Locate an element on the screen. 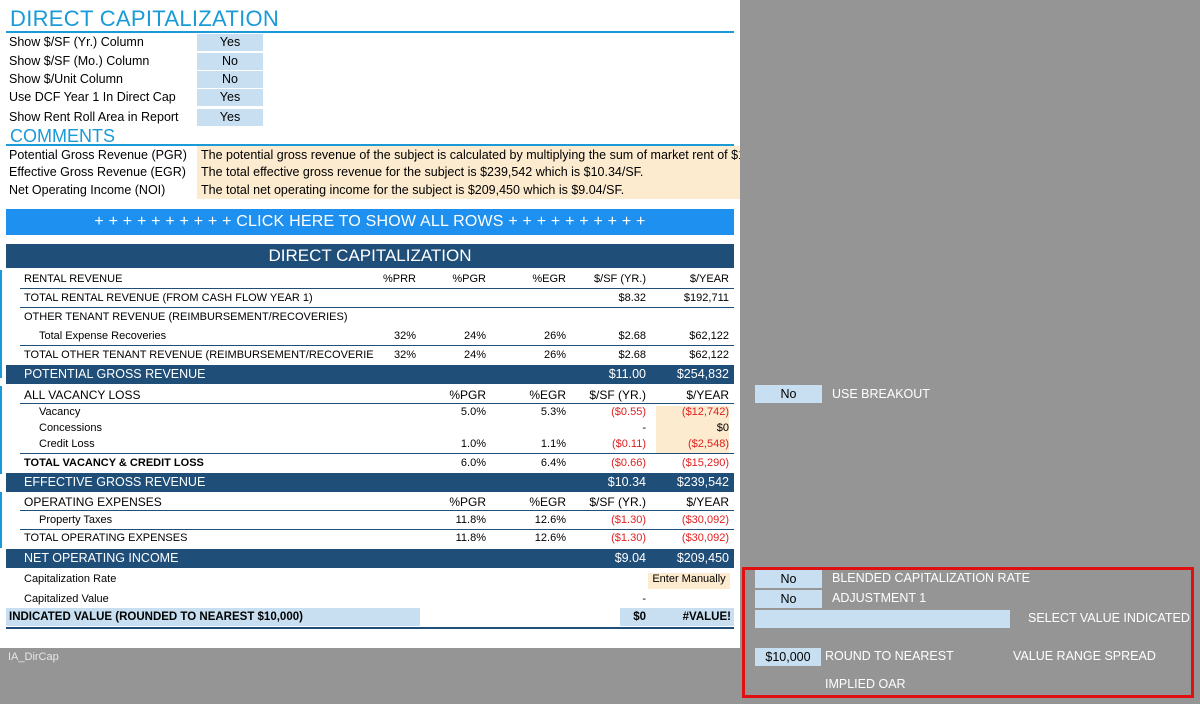  page-title: DIRECT CAPITALIZATION is located at coordinates (145, 18).